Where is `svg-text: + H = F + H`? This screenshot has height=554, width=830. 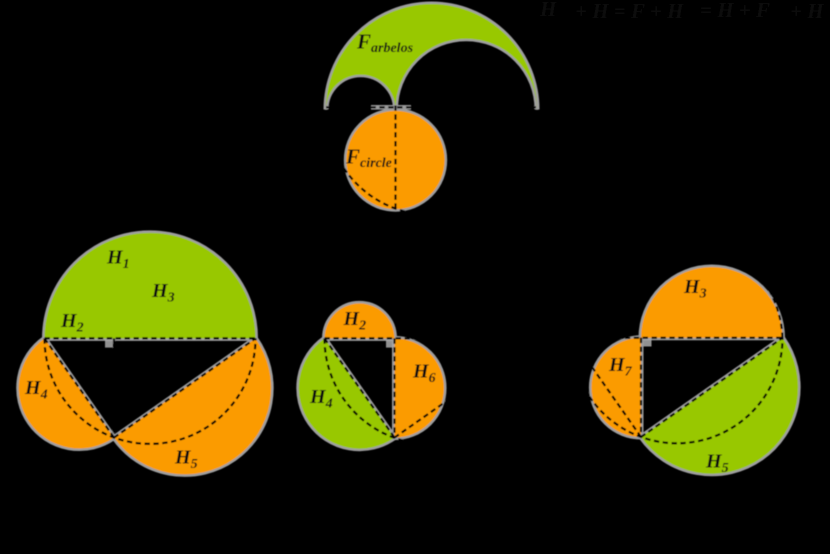
svg-text: + H = F + H is located at coordinates (629, 11).